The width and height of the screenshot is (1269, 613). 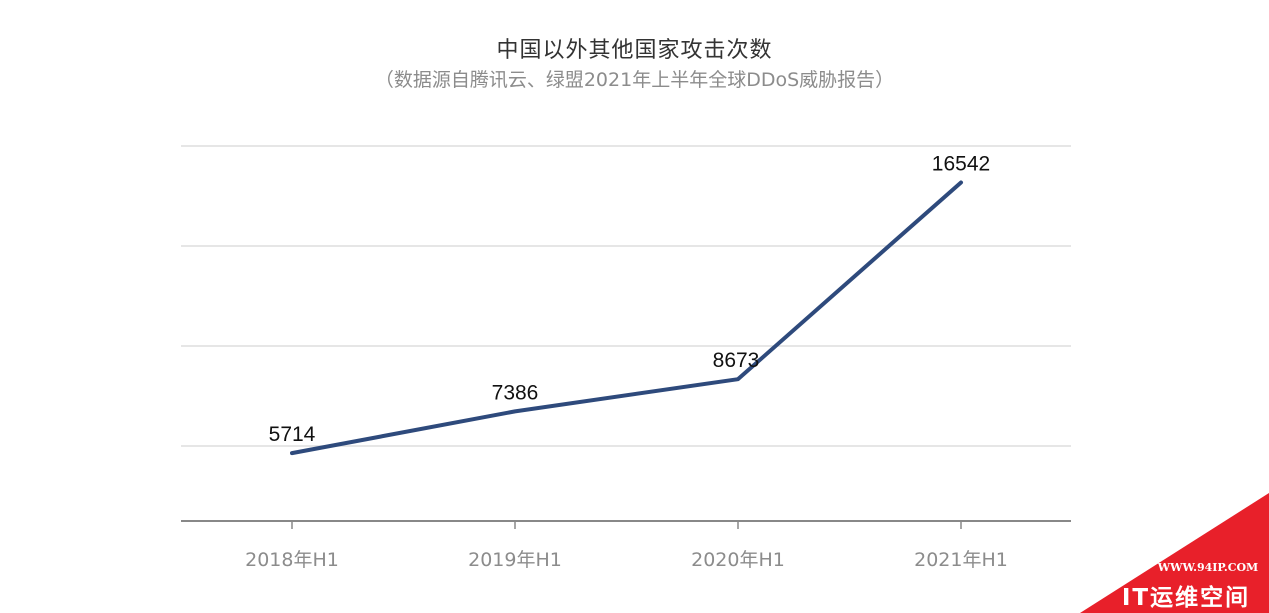 I want to click on data-label: 5714, so click(x=292, y=434).